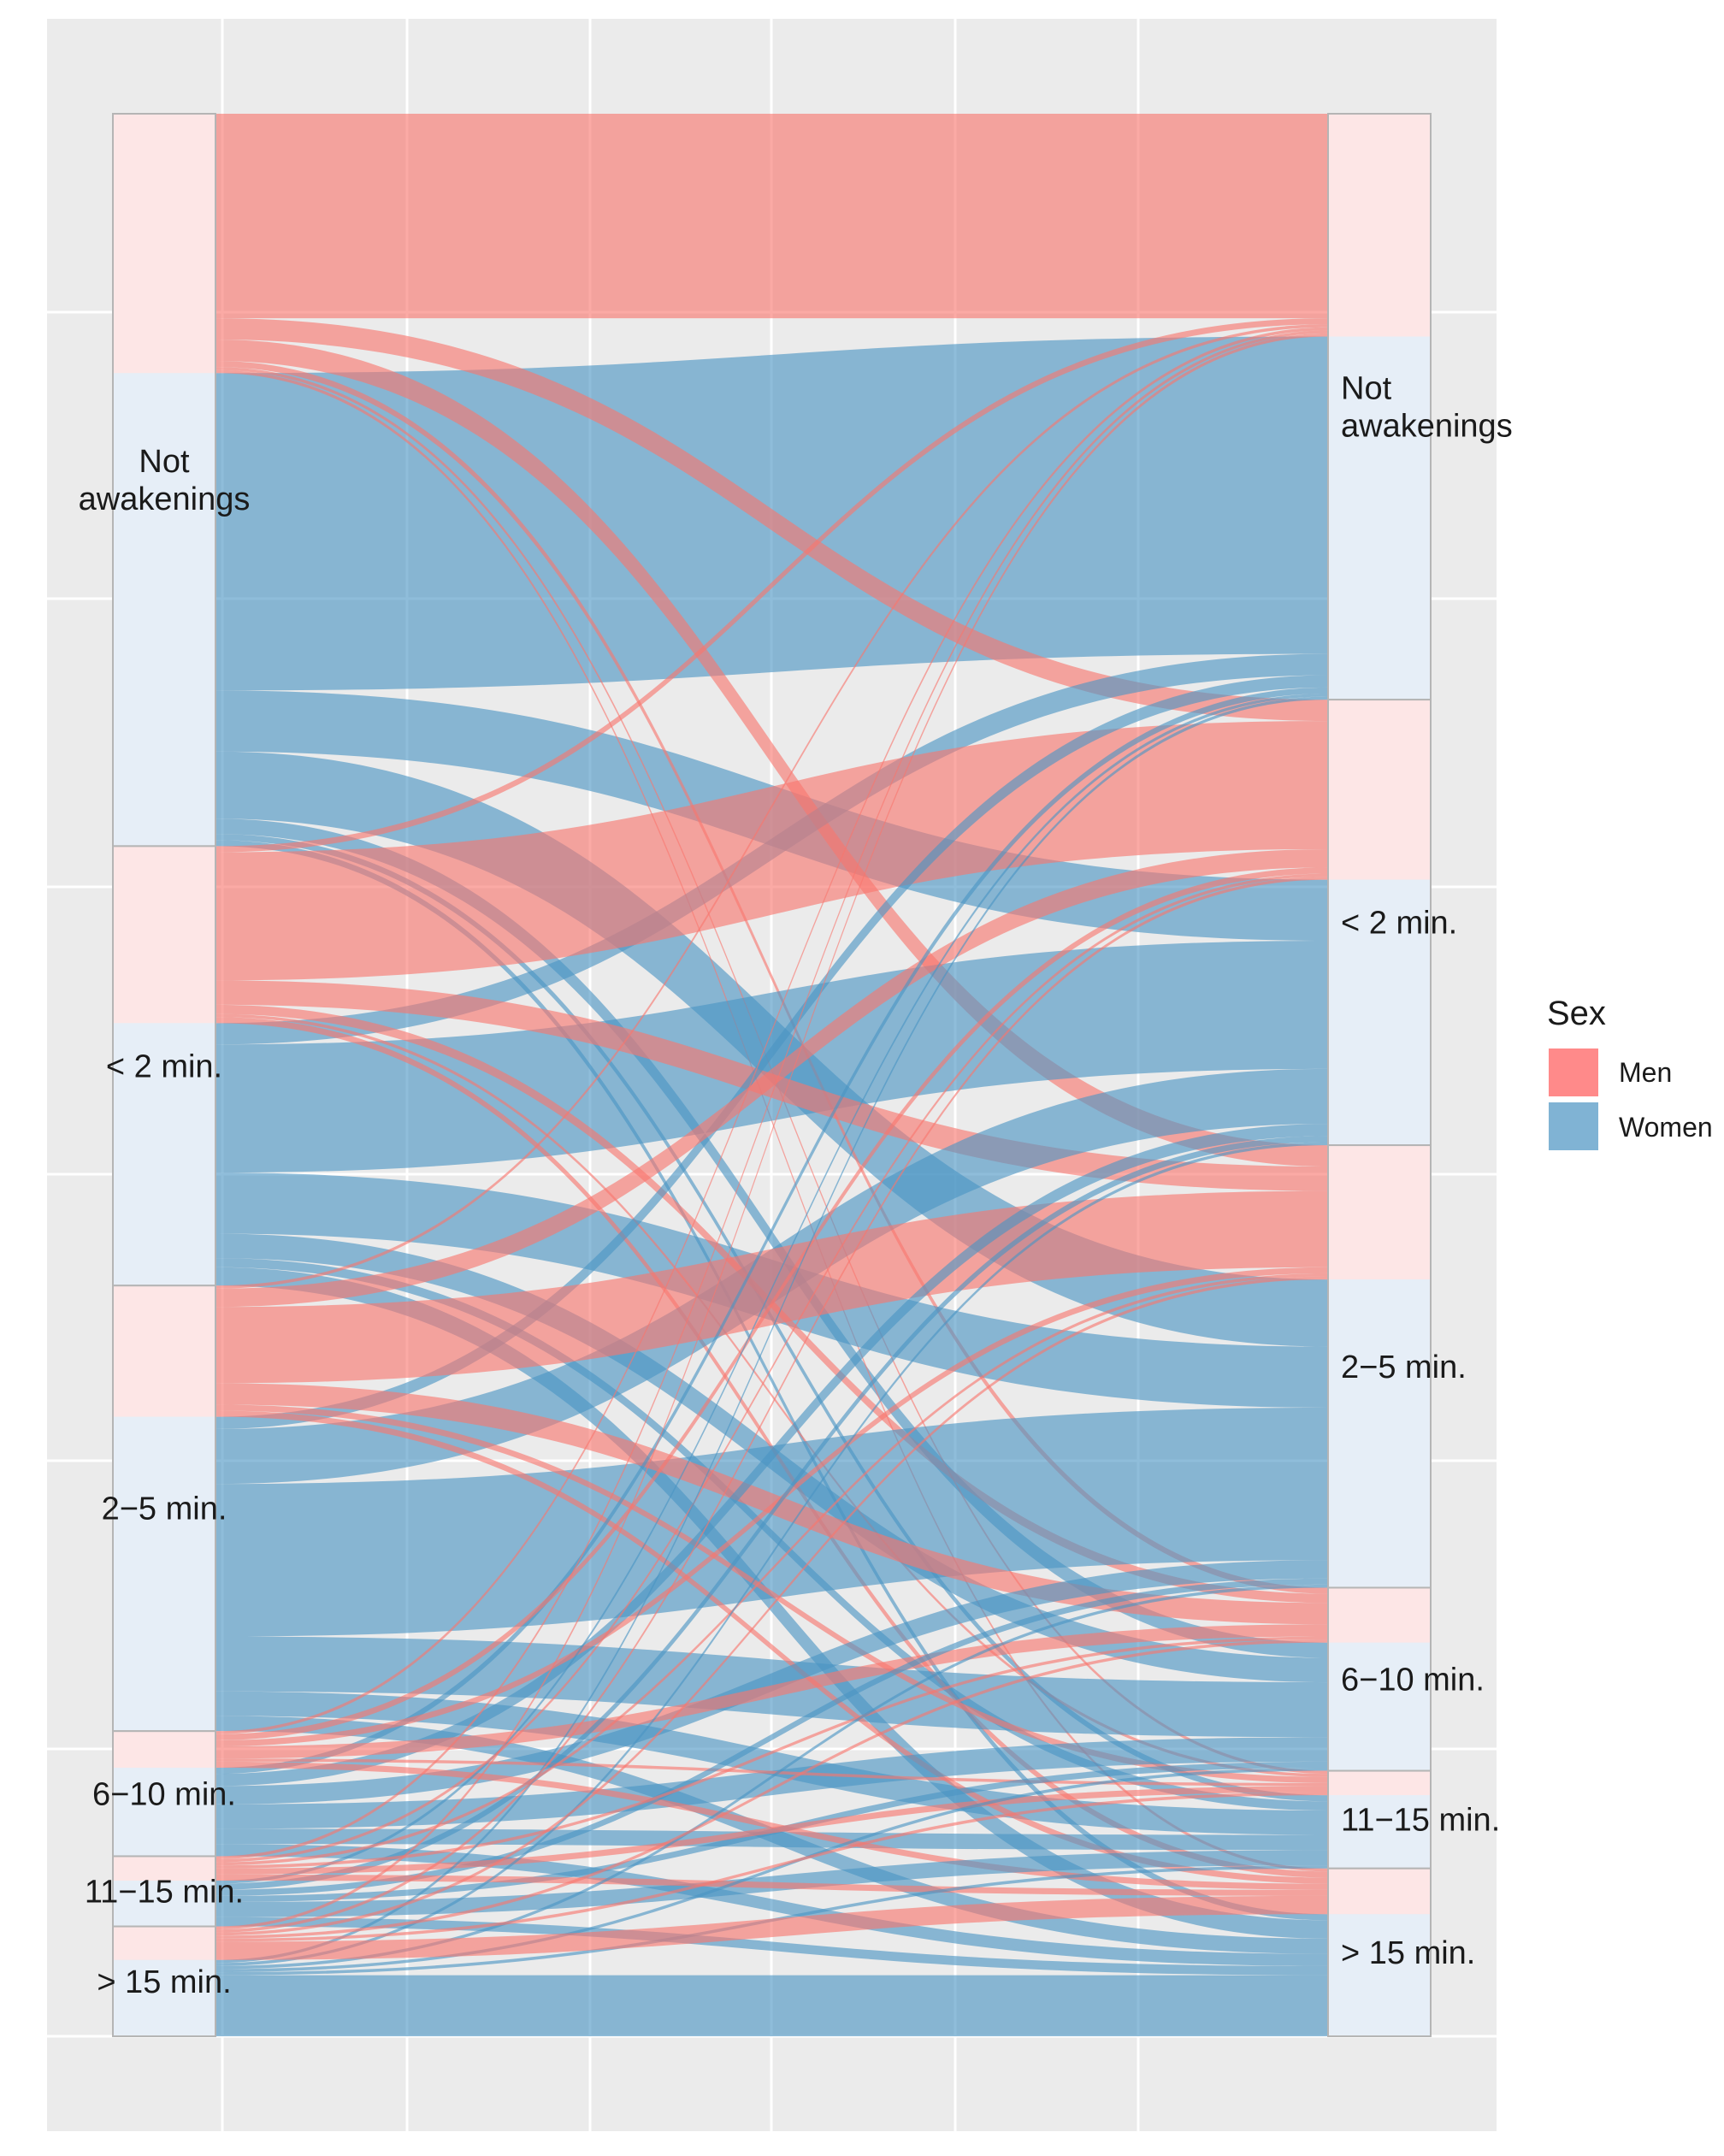 The height and width of the screenshot is (2156, 1724). I want to click on legend-key-women, so click(1573, 1126).